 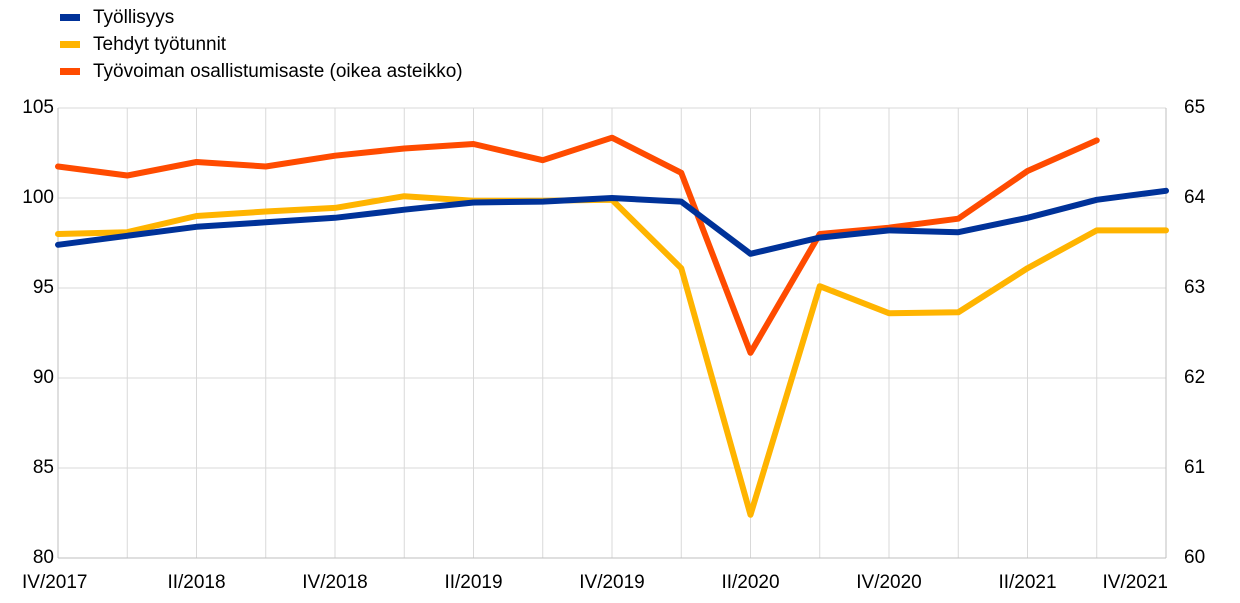 I want to click on legend-swatch-hours-worked, so click(x=70, y=44).